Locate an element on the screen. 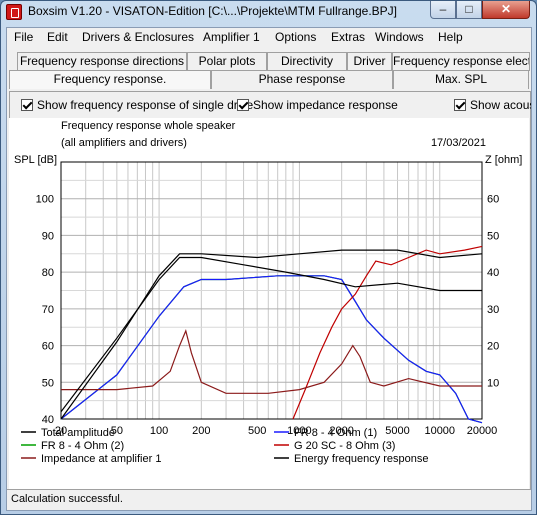 The height and width of the screenshot is (515, 537). tab-directivity: Directivity is located at coordinates (307, 61).